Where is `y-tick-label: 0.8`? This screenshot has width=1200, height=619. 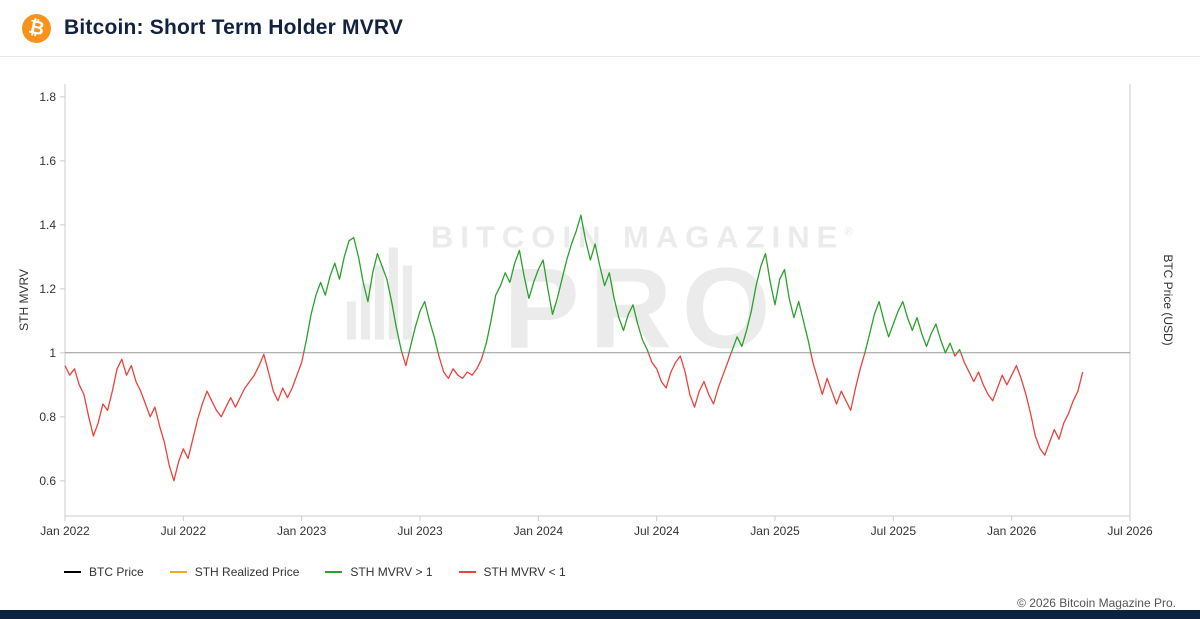 y-tick-label: 0.8 is located at coordinates (47, 417).